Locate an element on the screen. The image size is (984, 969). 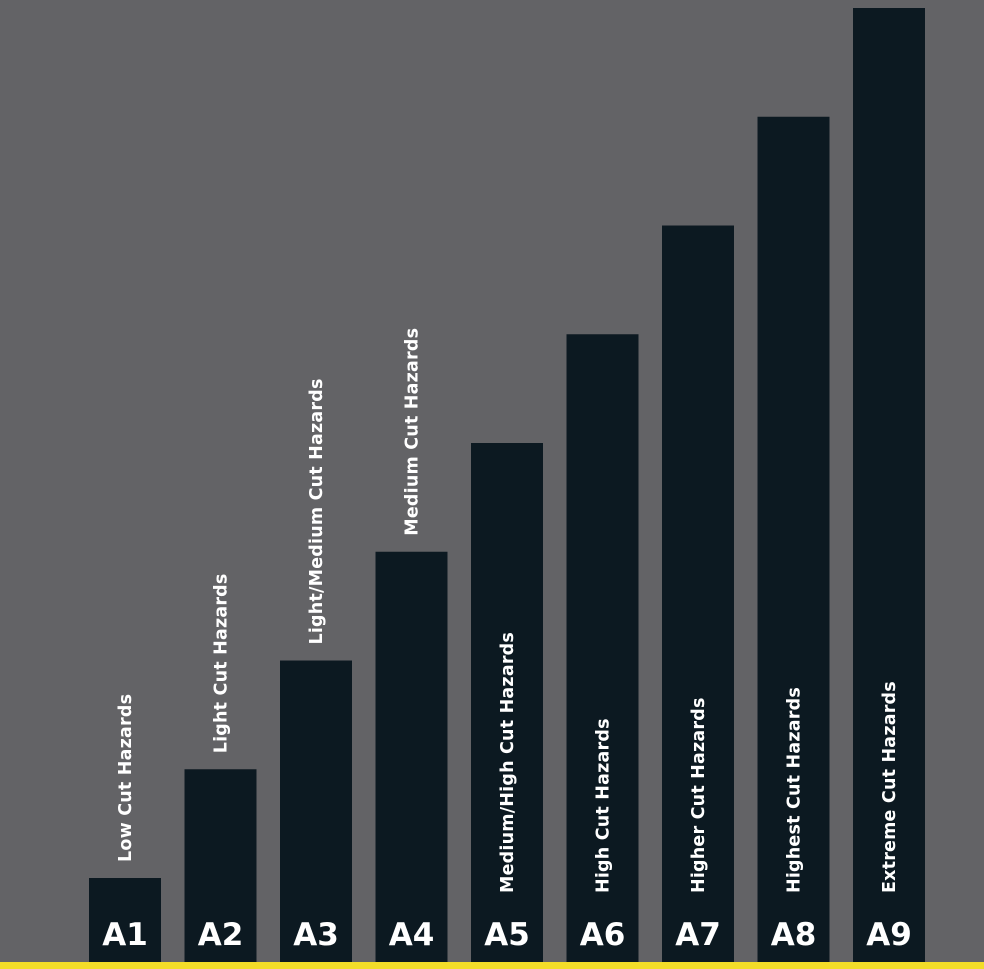
bar-a1 is located at coordinates (125, 920).